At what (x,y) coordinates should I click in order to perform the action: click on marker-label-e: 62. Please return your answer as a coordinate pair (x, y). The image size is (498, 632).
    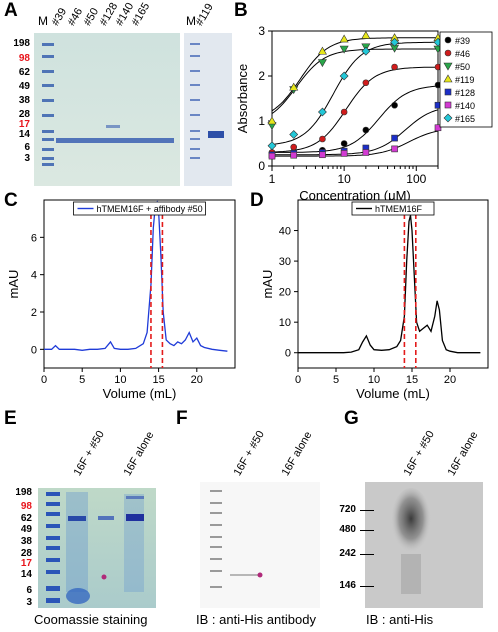
    Looking at the image, I should click on (26, 518).